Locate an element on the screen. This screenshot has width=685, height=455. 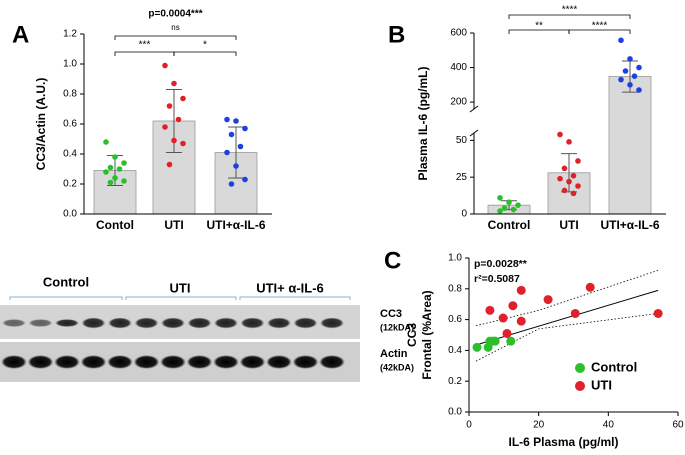
y-tick-label: 0.4 is located at coordinates (70, 154).